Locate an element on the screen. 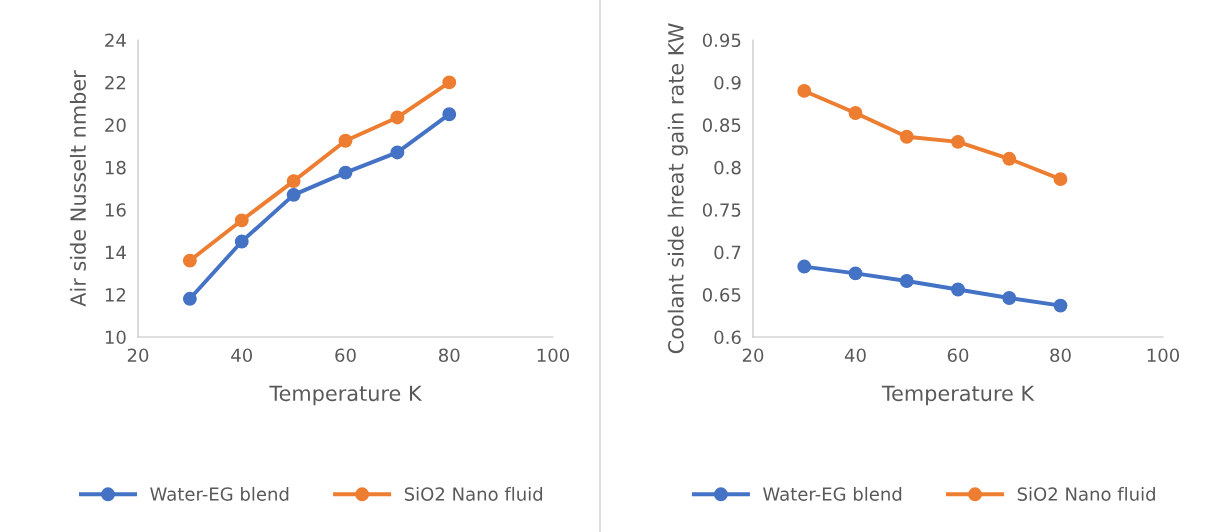  y-tick-label: 22 is located at coordinates (115, 82).